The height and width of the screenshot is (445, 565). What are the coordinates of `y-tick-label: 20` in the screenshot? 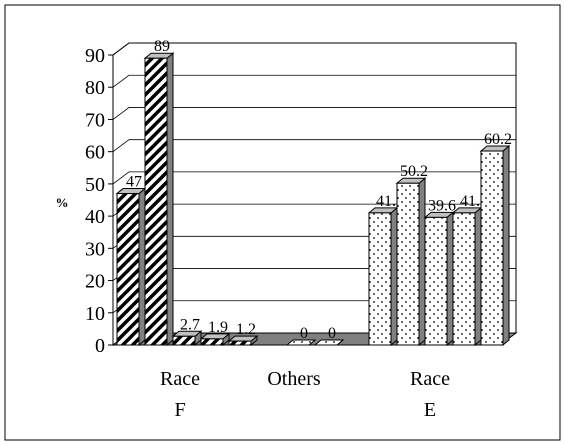 It's located at (95, 282).